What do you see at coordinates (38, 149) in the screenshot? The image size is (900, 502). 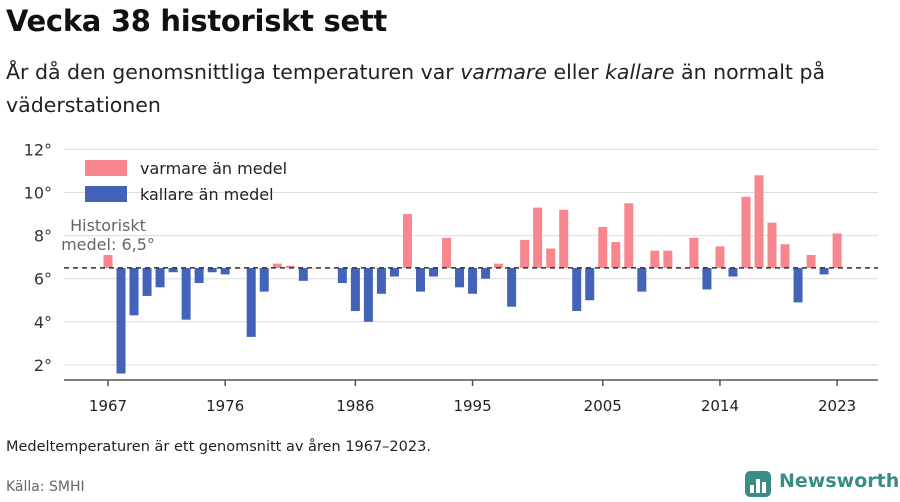 I see `y-tick-label: 12°` at bounding box center [38, 149].